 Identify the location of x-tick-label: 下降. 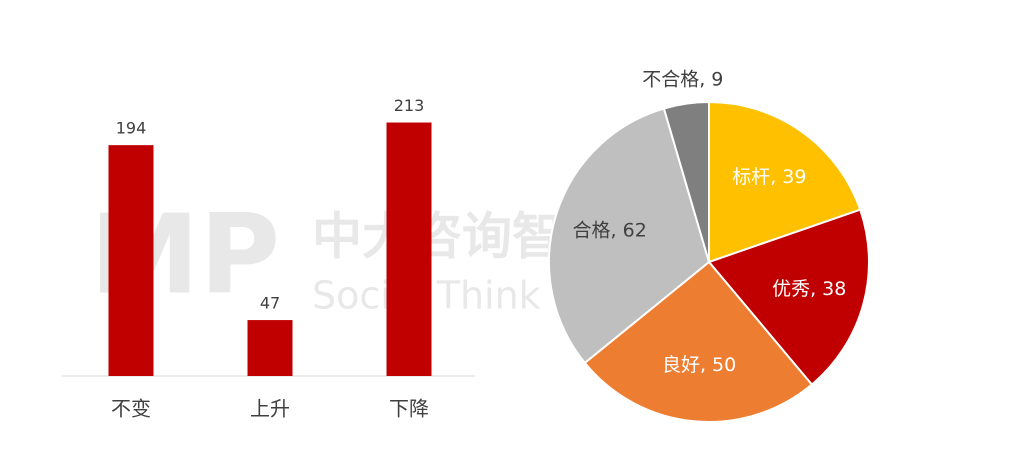
(409, 409).